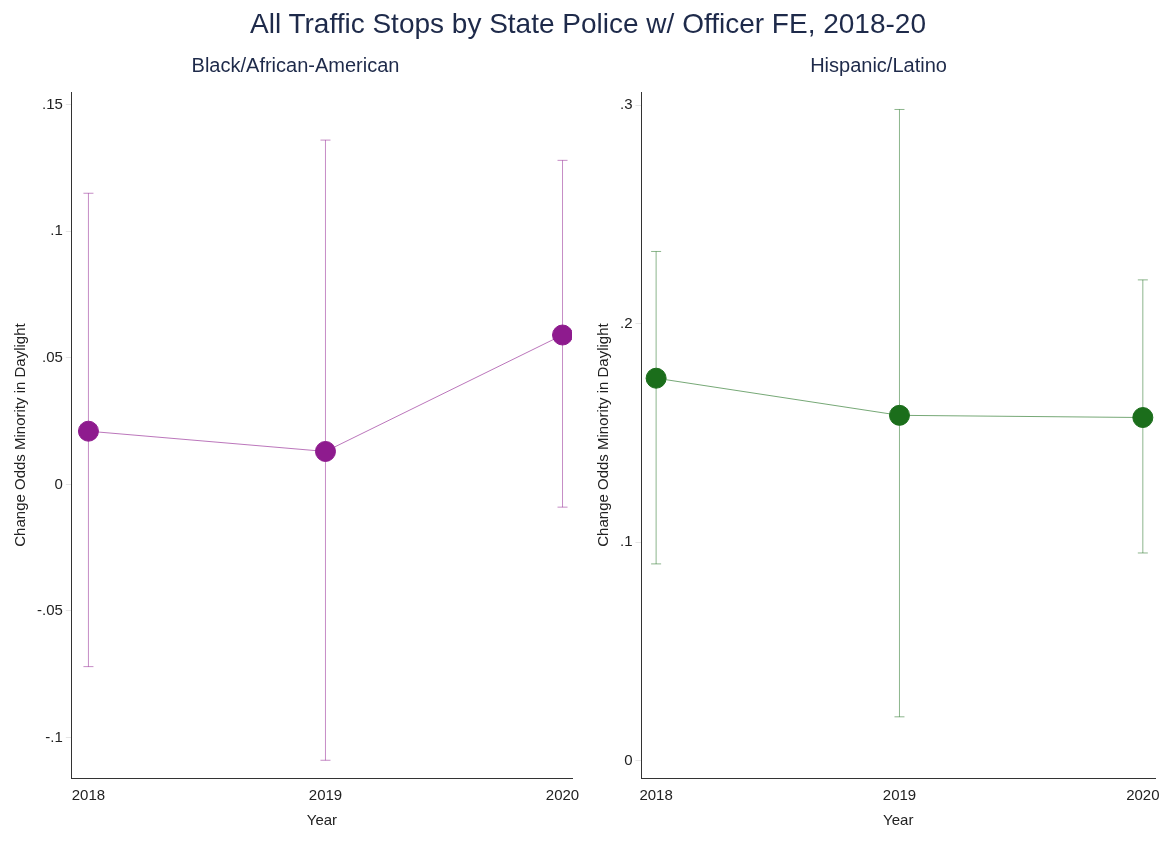  What do you see at coordinates (878, 64) in the screenshot?
I see `chart-subtitle: Hispanic/Latino` at bounding box center [878, 64].